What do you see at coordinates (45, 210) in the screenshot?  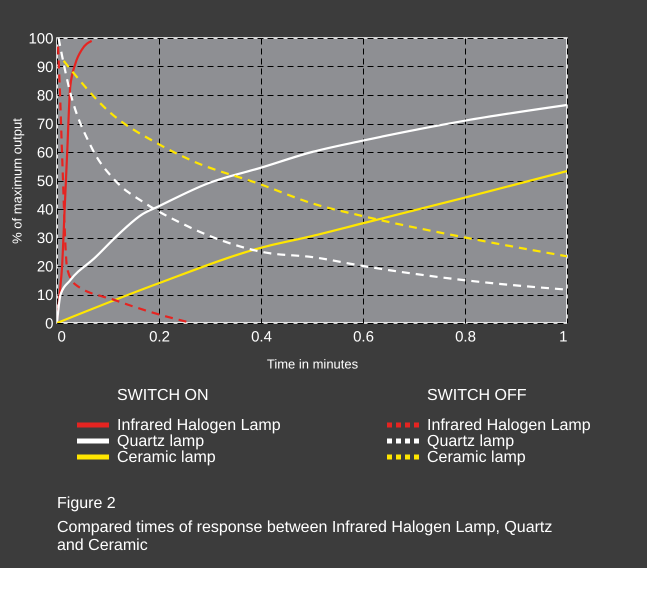 I see `y-tick-label: 40` at bounding box center [45, 210].